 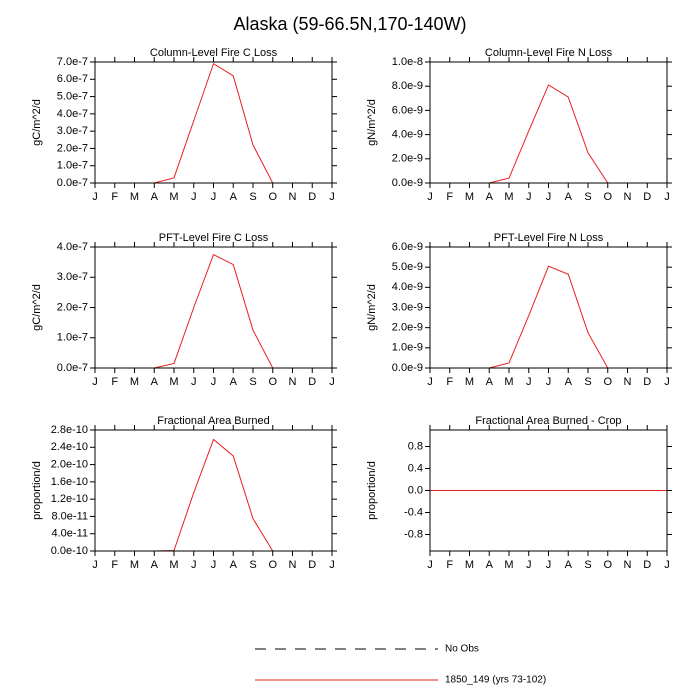 What do you see at coordinates (70, 516) in the screenshot?
I see `y-tick-label: 8.0e-11` at bounding box center [70, 516].